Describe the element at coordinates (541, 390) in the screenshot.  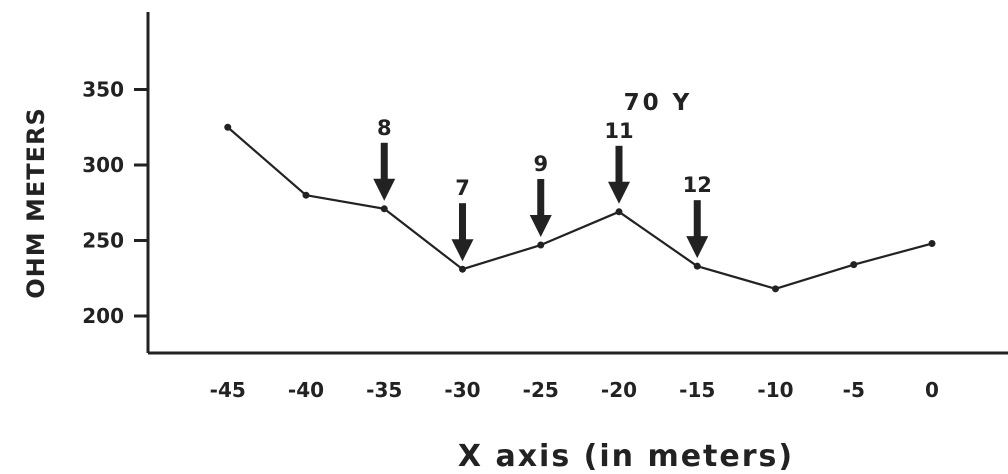
I see `x-tick-label: -25` at that location.